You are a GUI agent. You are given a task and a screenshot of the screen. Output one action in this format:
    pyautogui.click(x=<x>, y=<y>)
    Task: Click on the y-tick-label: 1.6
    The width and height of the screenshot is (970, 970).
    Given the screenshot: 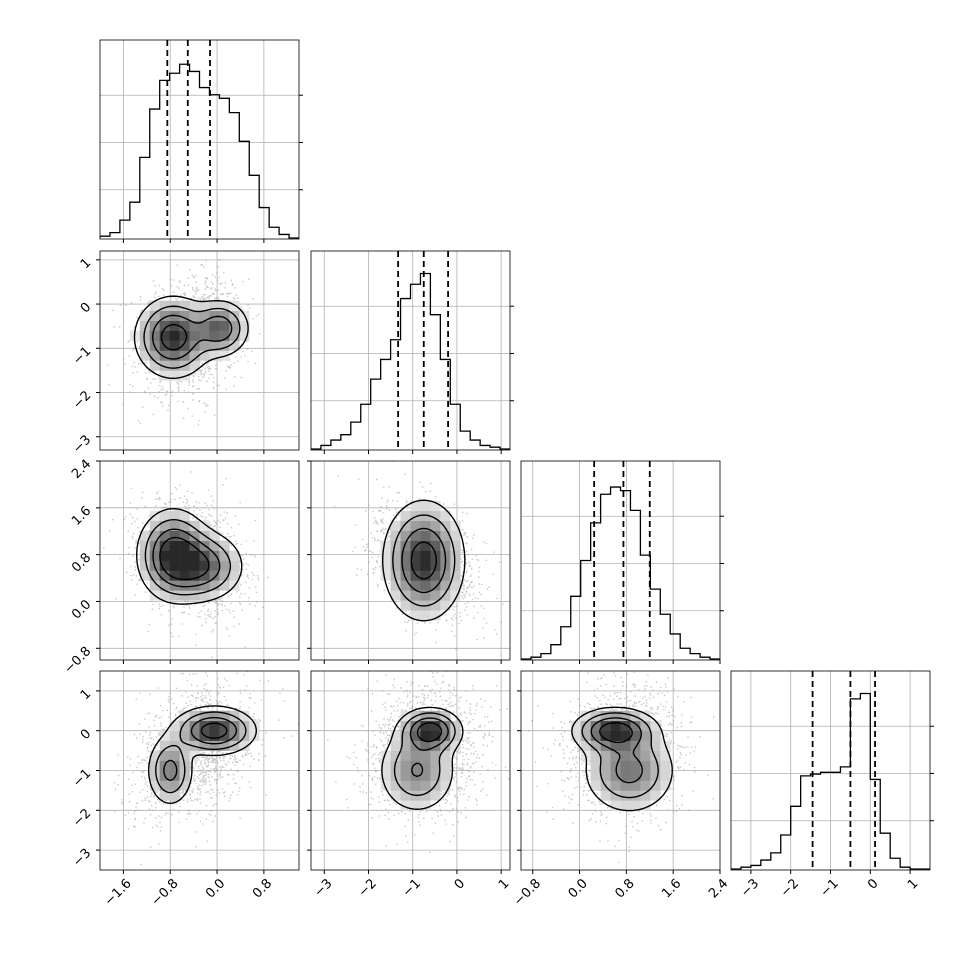 What is the action you would take?
    pyautogui.click(x=81, y=516)
    